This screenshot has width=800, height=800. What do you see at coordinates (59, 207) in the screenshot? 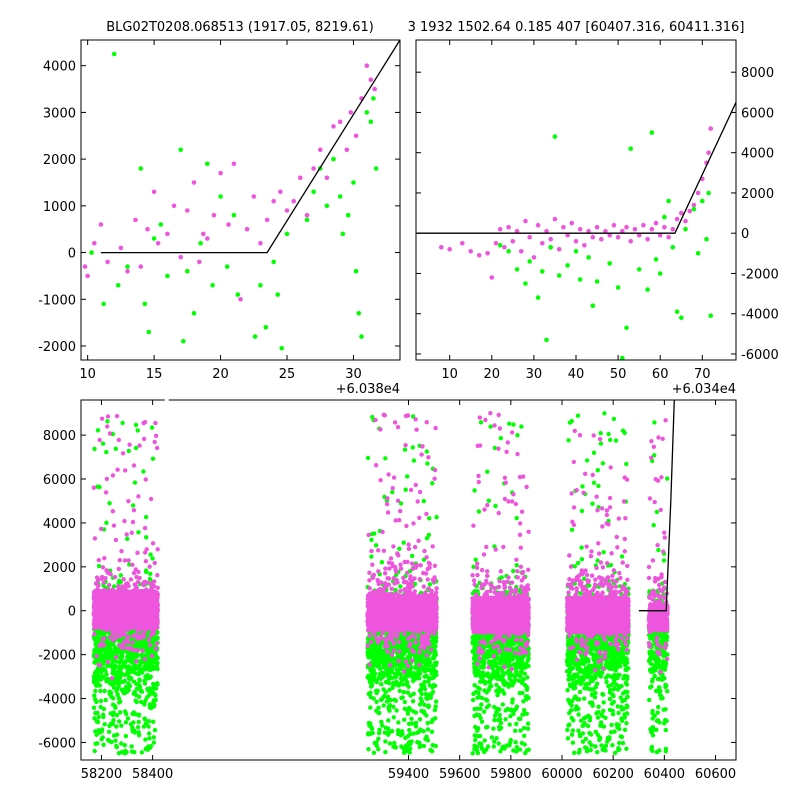
I see `y-tick-label: 1000` at bounding box center [59, 207].